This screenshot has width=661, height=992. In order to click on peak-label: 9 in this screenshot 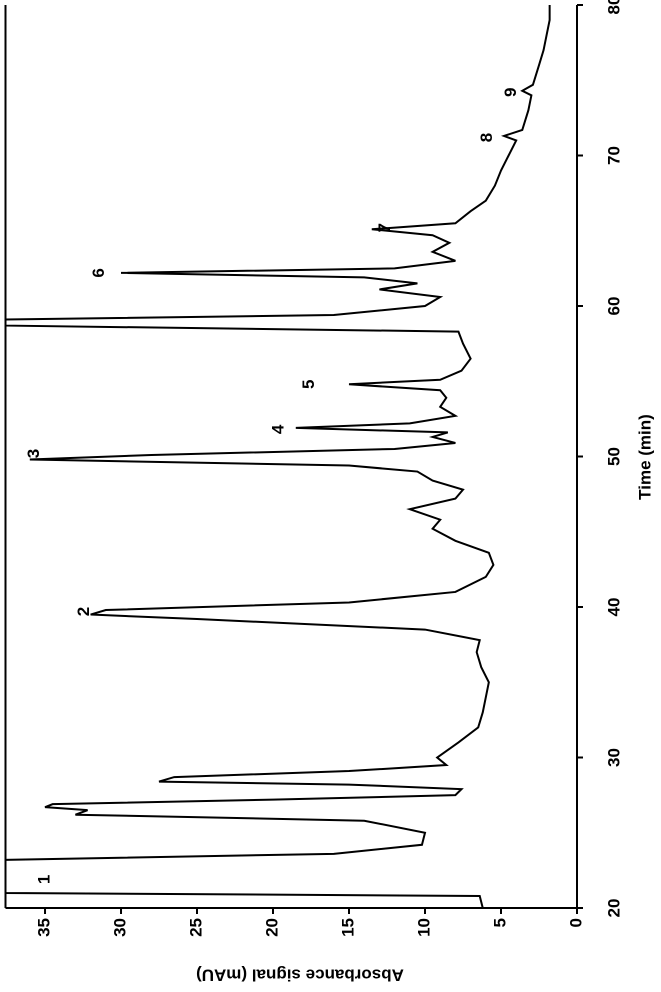, I will do `click(510, 92)`.